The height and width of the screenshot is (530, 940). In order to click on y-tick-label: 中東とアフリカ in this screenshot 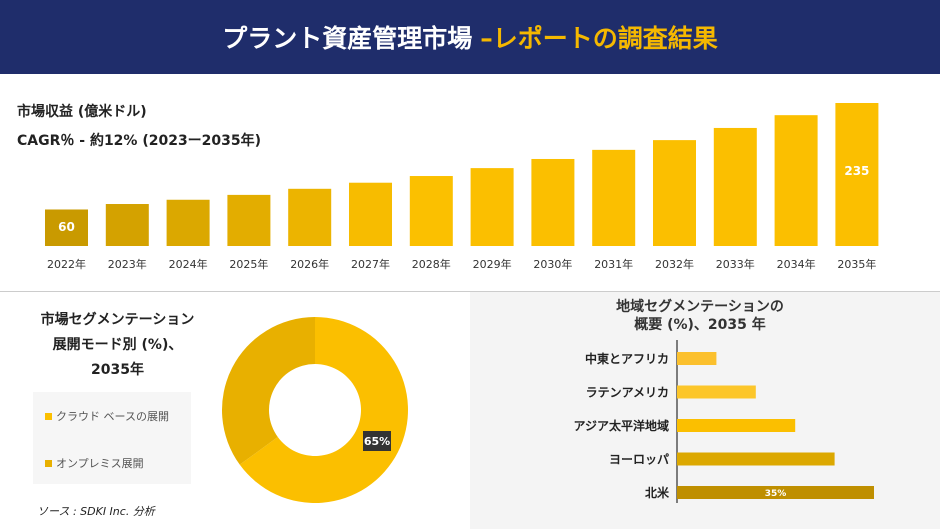, I will do `click(627, 358)`.